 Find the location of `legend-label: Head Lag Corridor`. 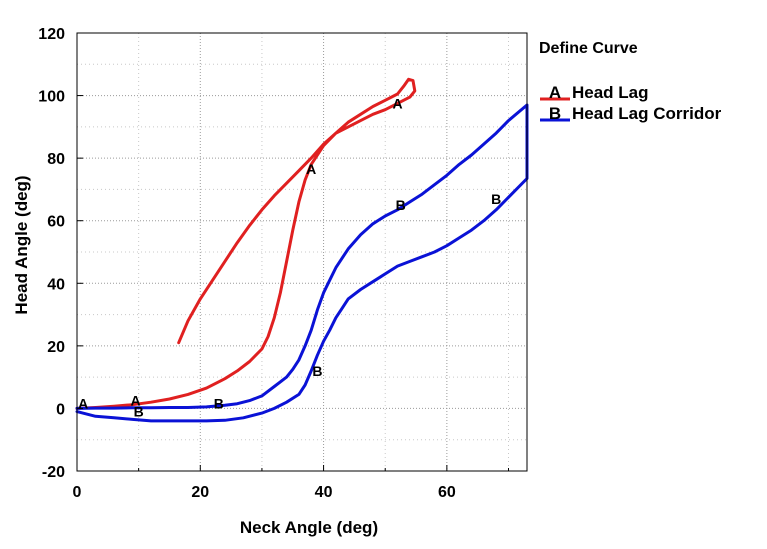

legend-label: Head Lag Corridor is located at coordinates (647, 113).